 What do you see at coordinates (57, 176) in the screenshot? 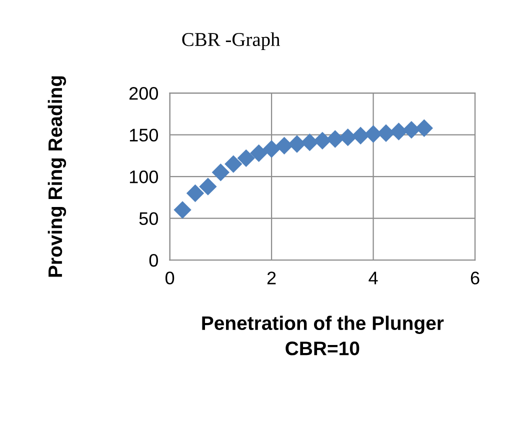
I see `y-axis-title: Proving Ring Reading` at bounding box center [57, 176].